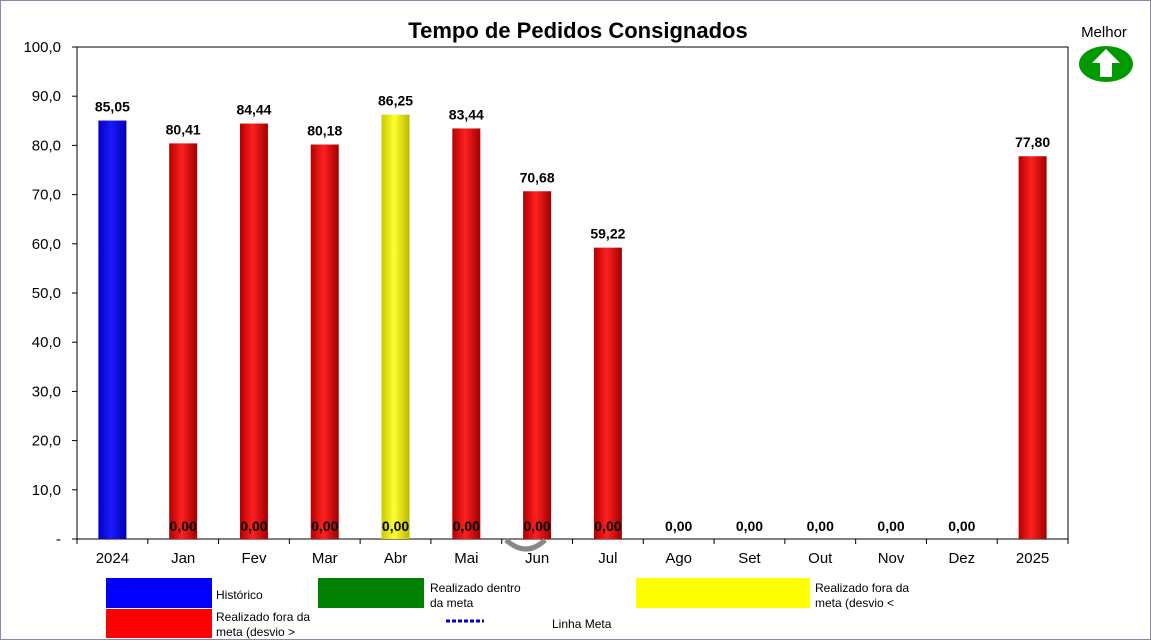 This screenshot has width=1151, height=640. What do you see at coordinates (371, 593) in the screenshot?
I see `legend-swatch-dentro-meta` at bounding box center [371, 593].